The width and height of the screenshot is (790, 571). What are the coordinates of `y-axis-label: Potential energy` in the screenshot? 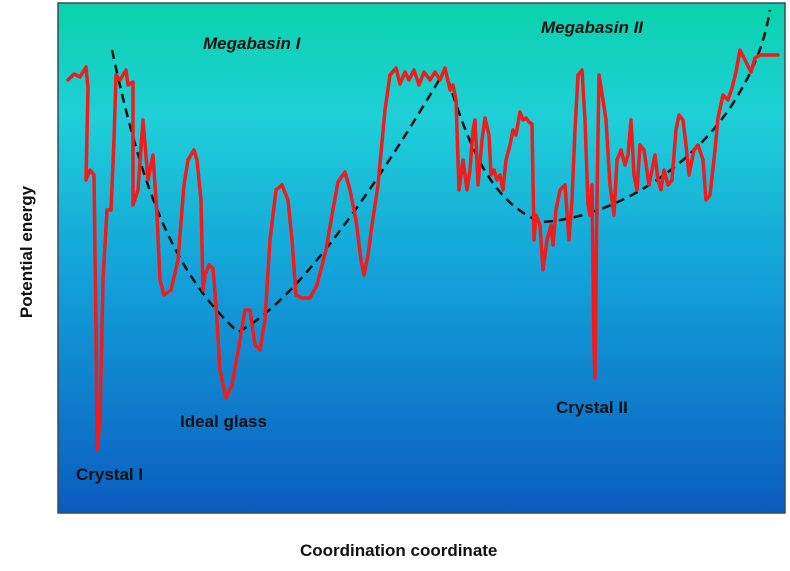 It's located at (26, 251).